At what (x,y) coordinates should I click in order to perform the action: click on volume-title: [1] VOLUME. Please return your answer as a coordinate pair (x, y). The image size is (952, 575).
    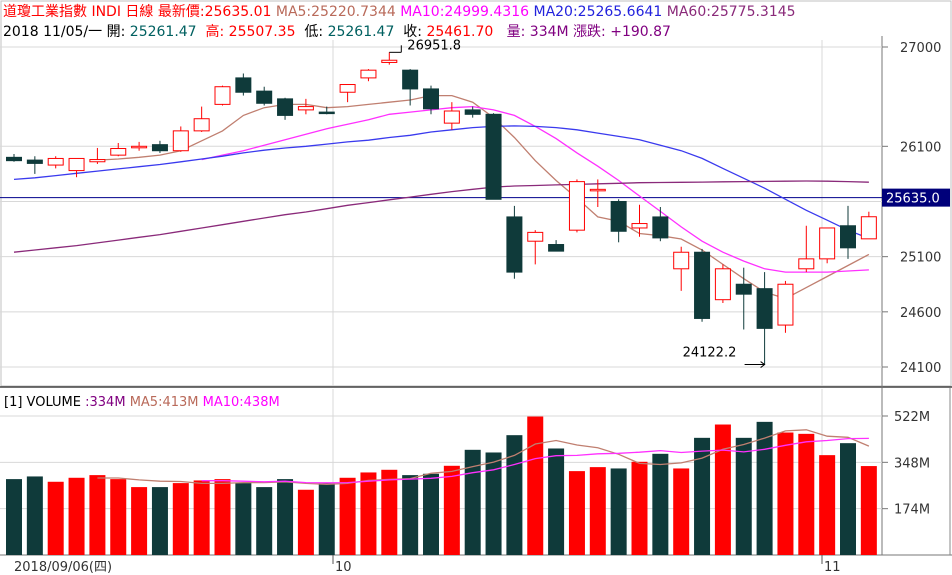
    Looking at the image, I should click on (42, 402).